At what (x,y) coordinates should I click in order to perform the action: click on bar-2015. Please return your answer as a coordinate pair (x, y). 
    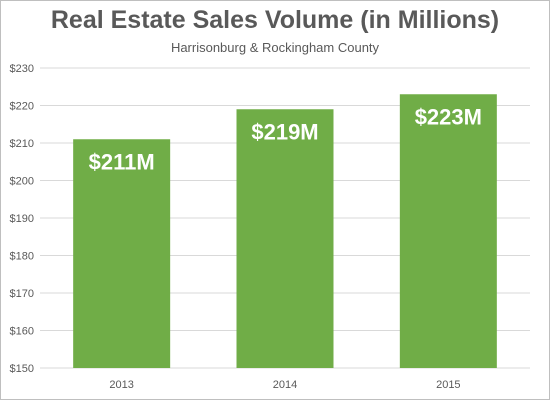
    Looking at the image, I should click on (448, 231).